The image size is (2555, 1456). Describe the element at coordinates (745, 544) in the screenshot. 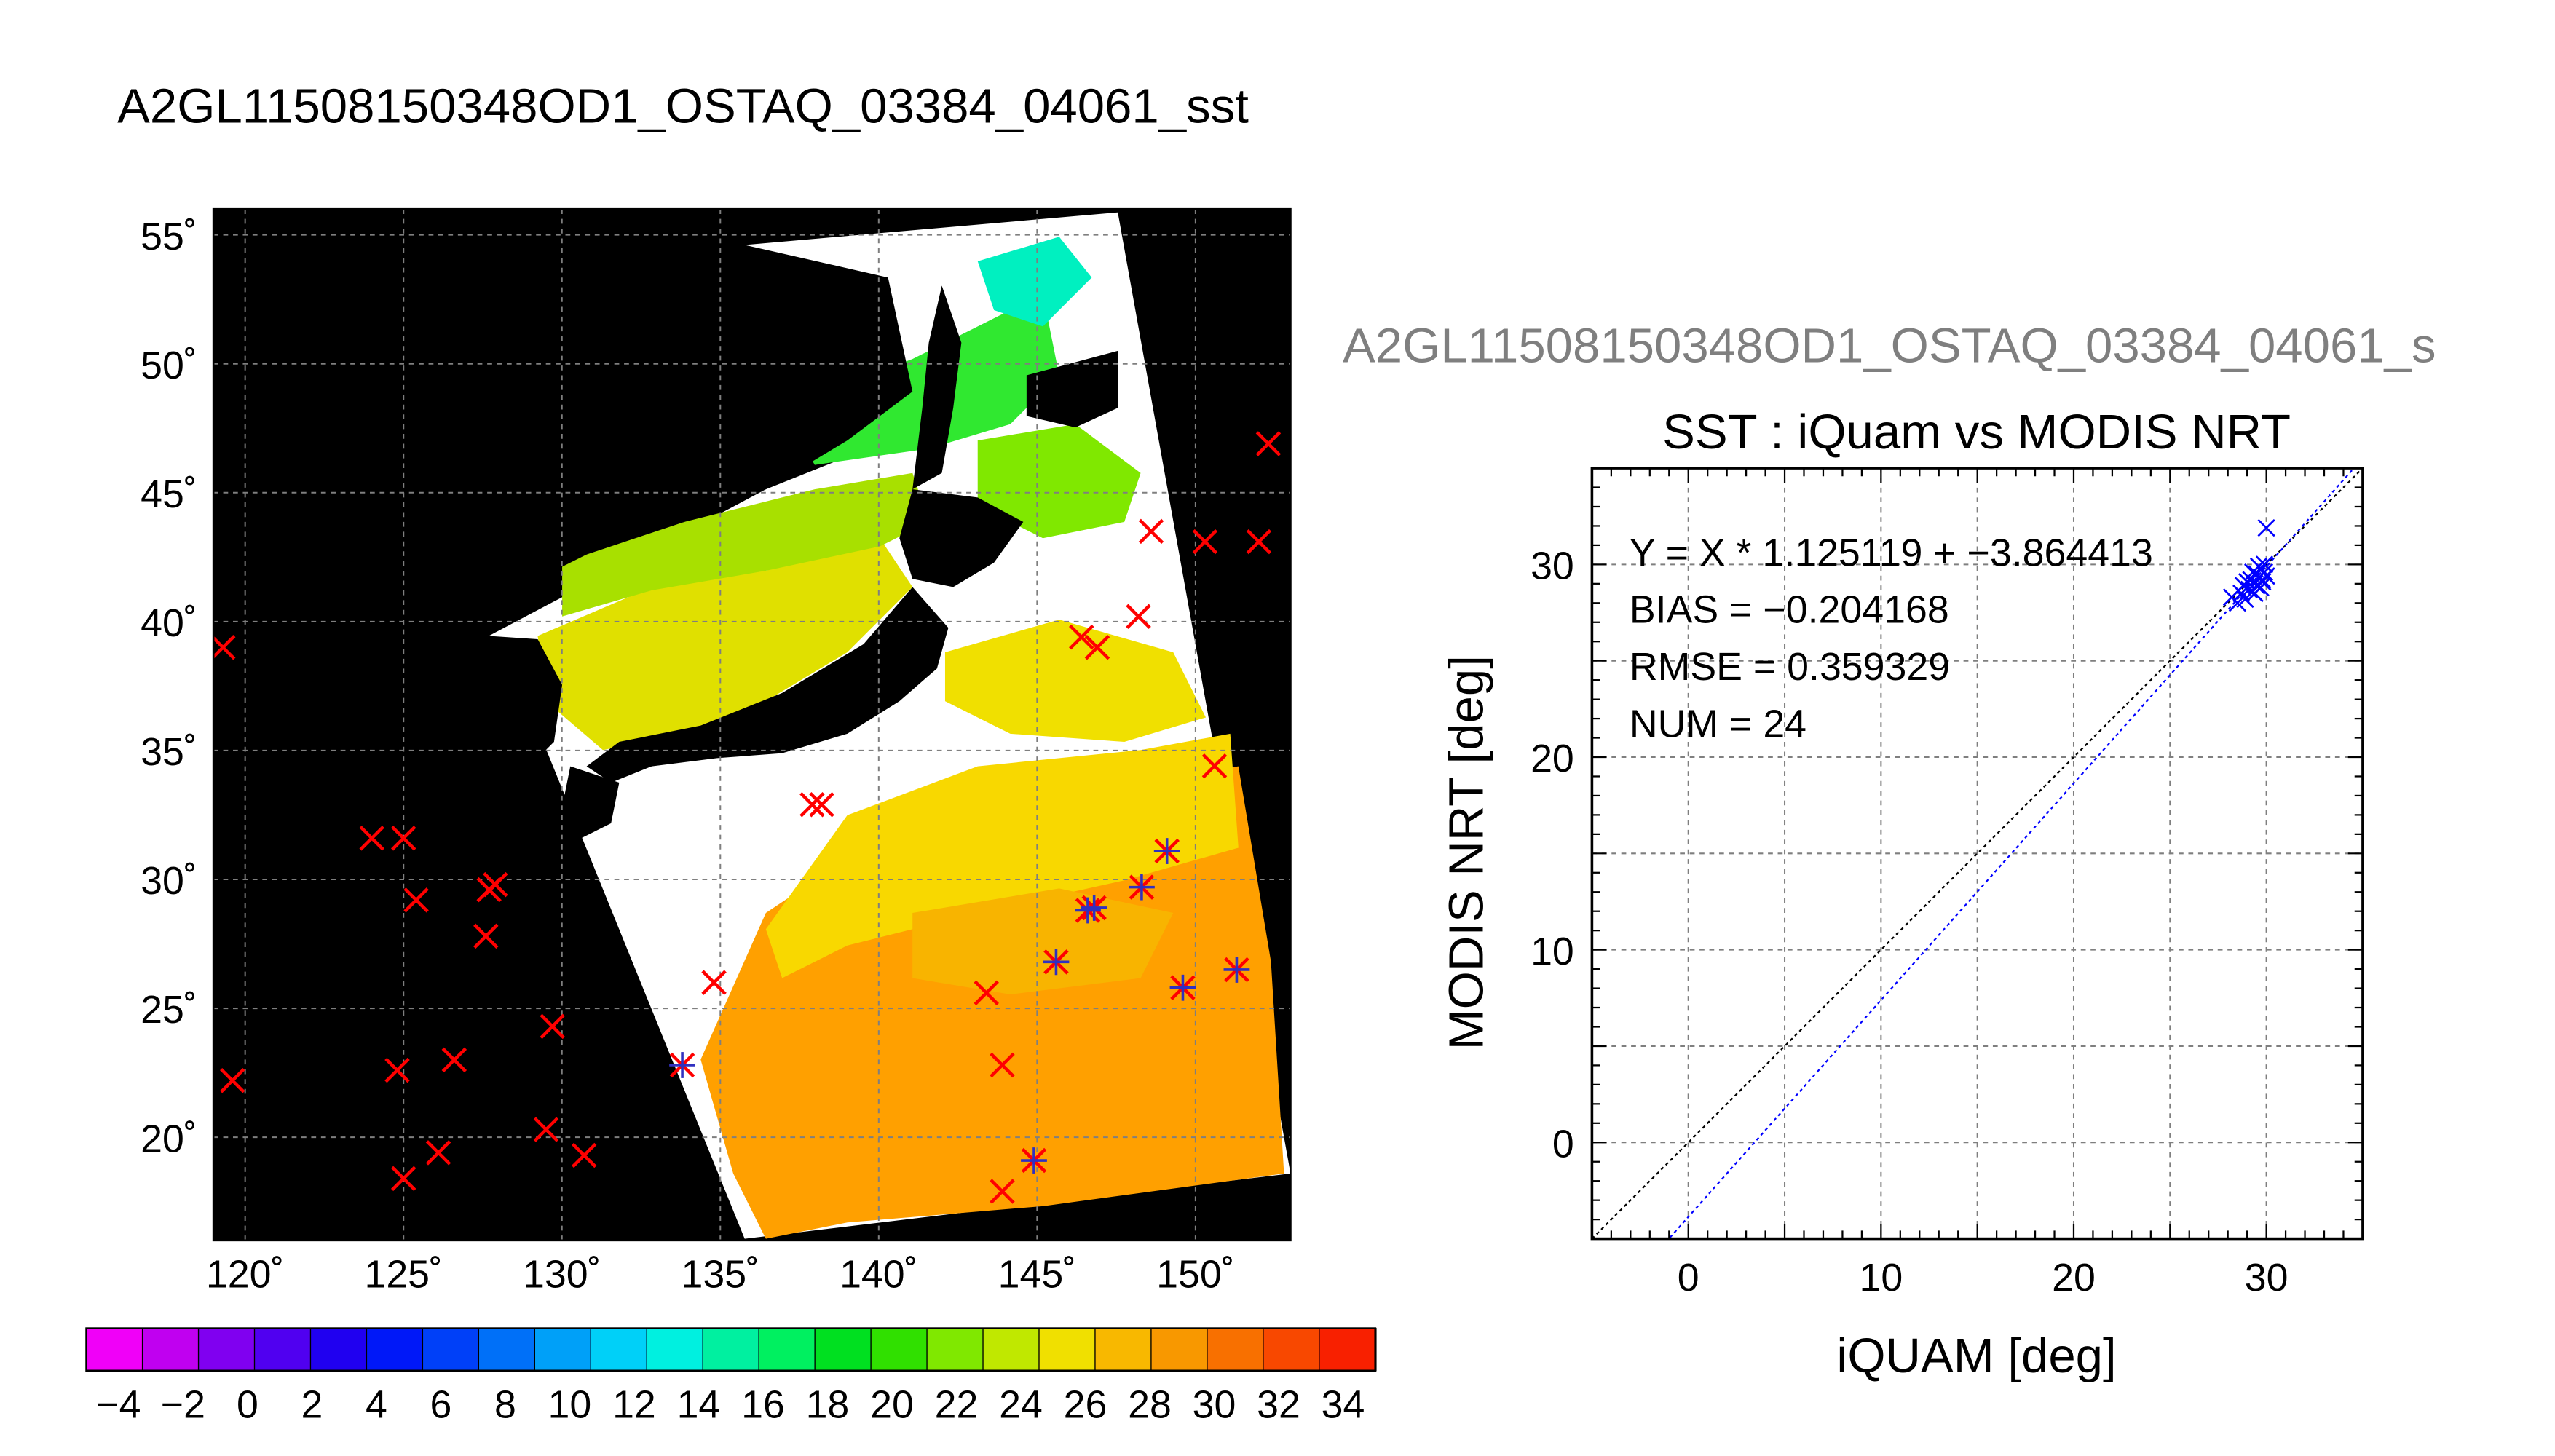

I see `sst-field-sea-of-japan-mid` at that location.